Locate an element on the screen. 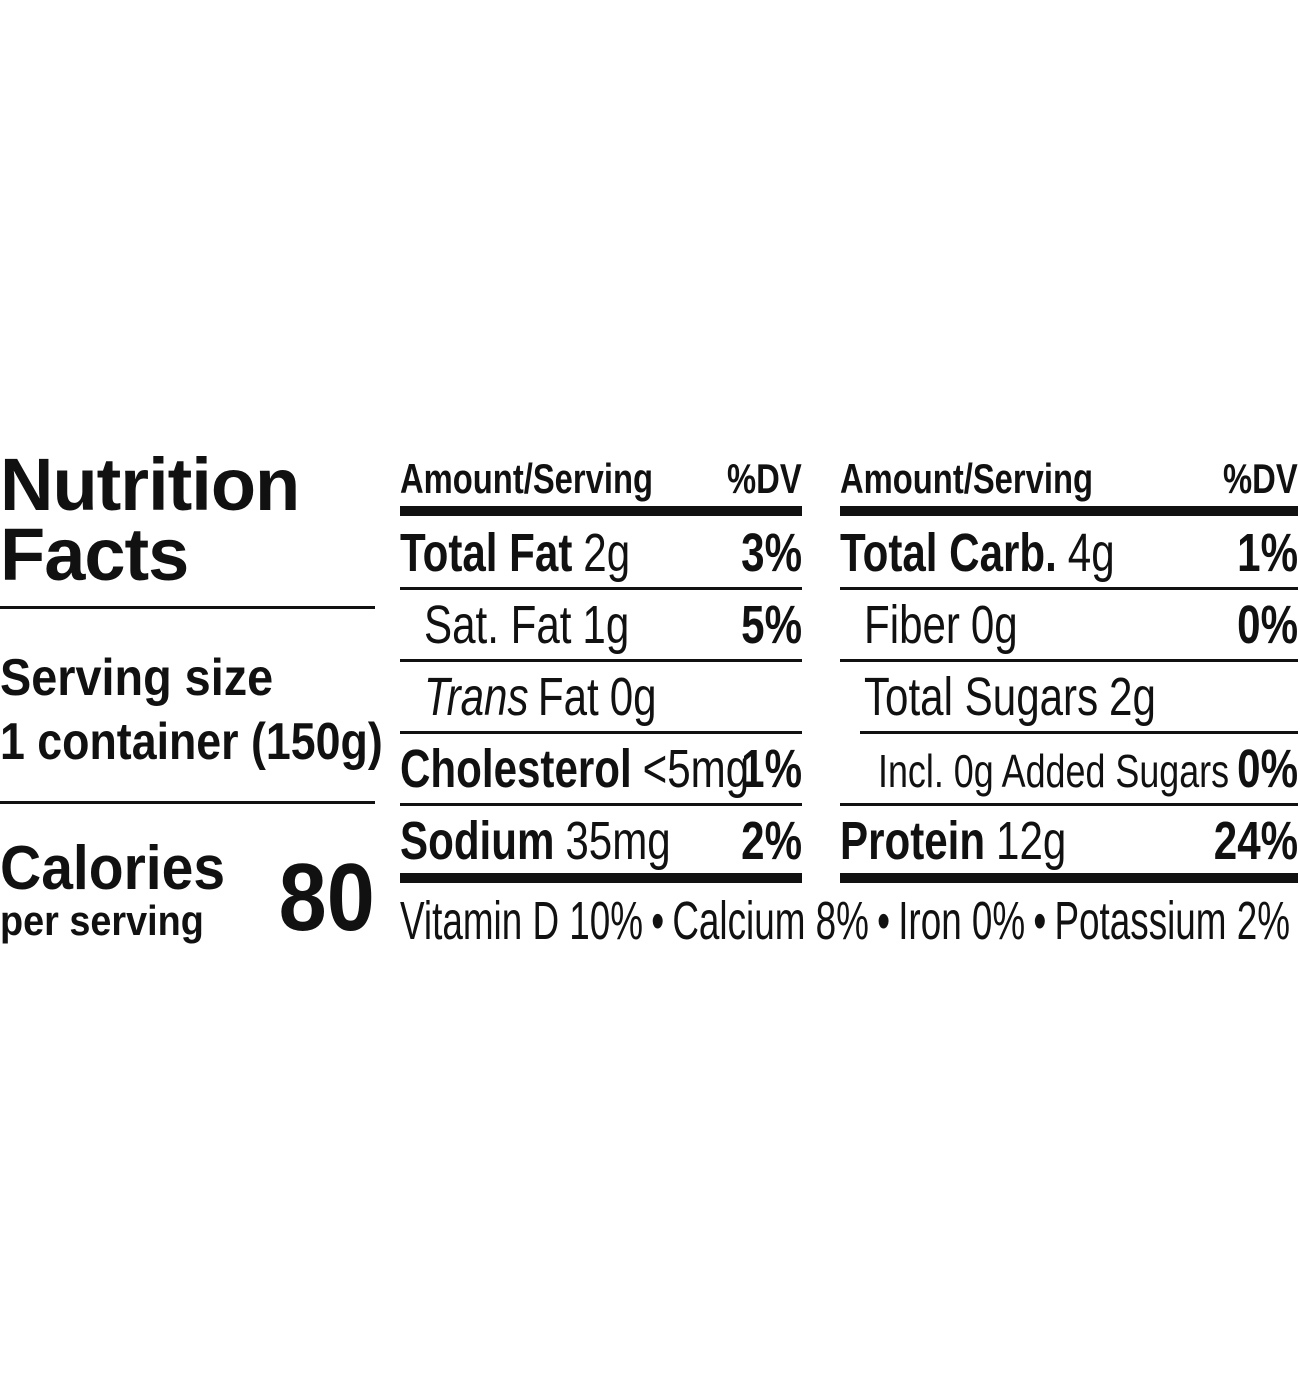 Image resolution: width=1300 pixels, height=1400 pixels. nutrient-amount: 35mg is located at coordinates (618, 841).